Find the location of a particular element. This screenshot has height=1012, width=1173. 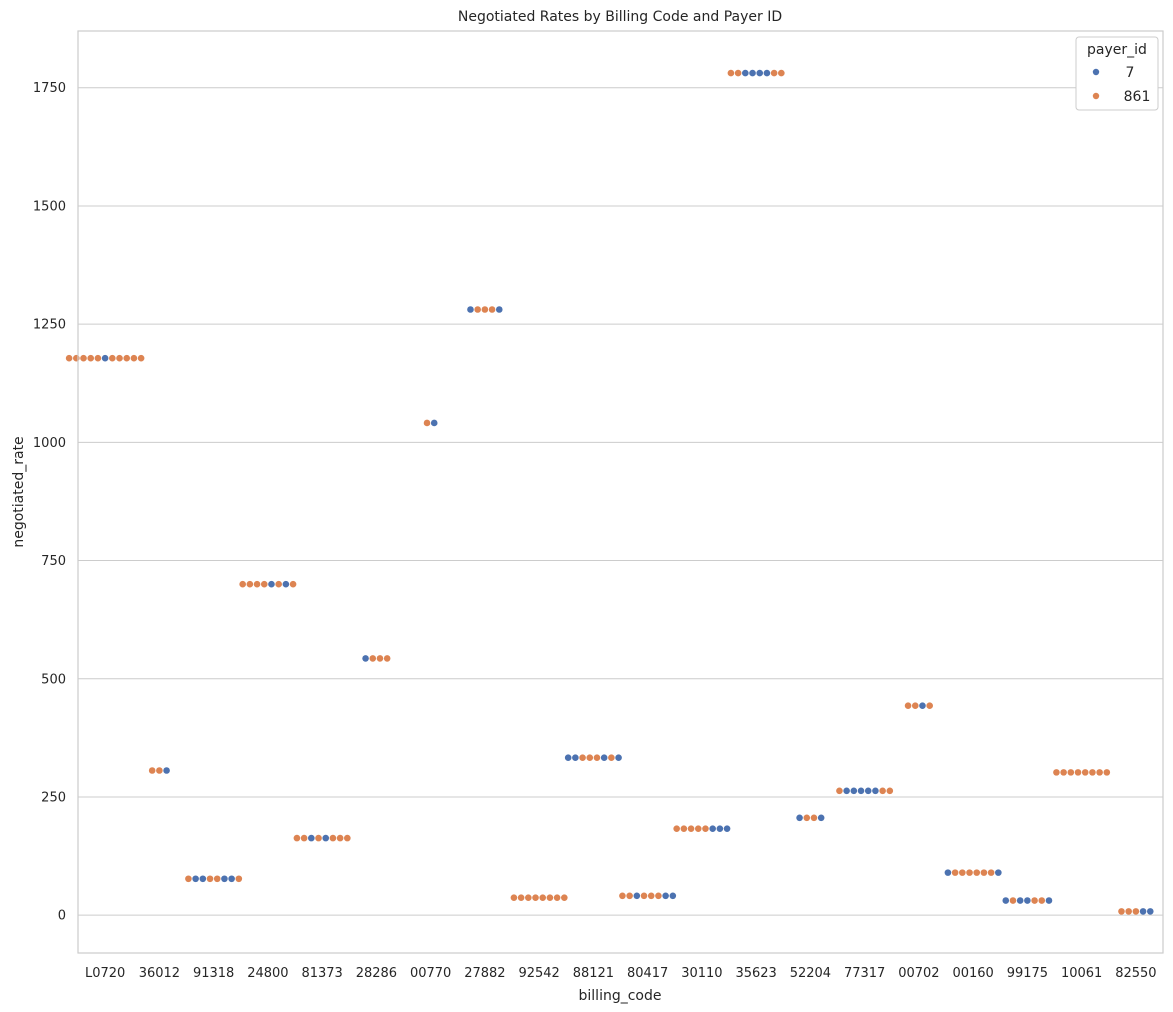

y-tick-label: 1250 is located at coordinates (49, 325).